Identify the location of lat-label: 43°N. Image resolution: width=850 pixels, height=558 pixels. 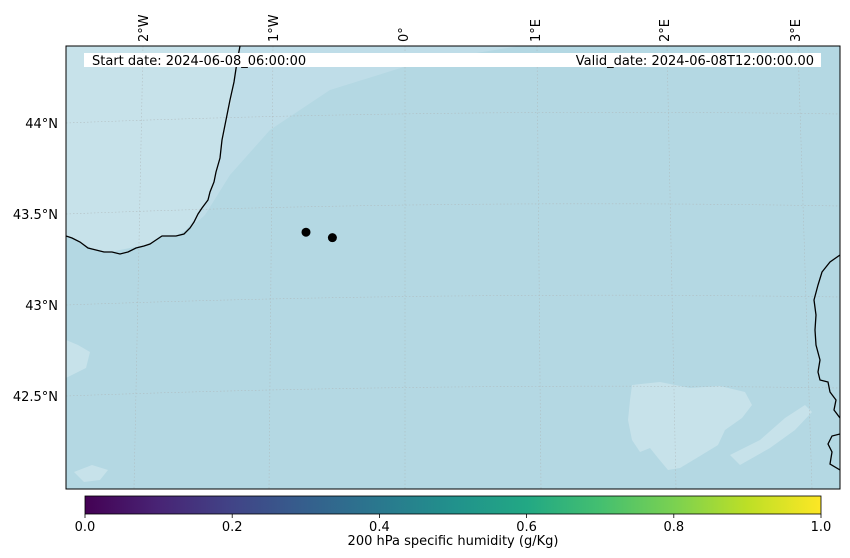
(41, 306).